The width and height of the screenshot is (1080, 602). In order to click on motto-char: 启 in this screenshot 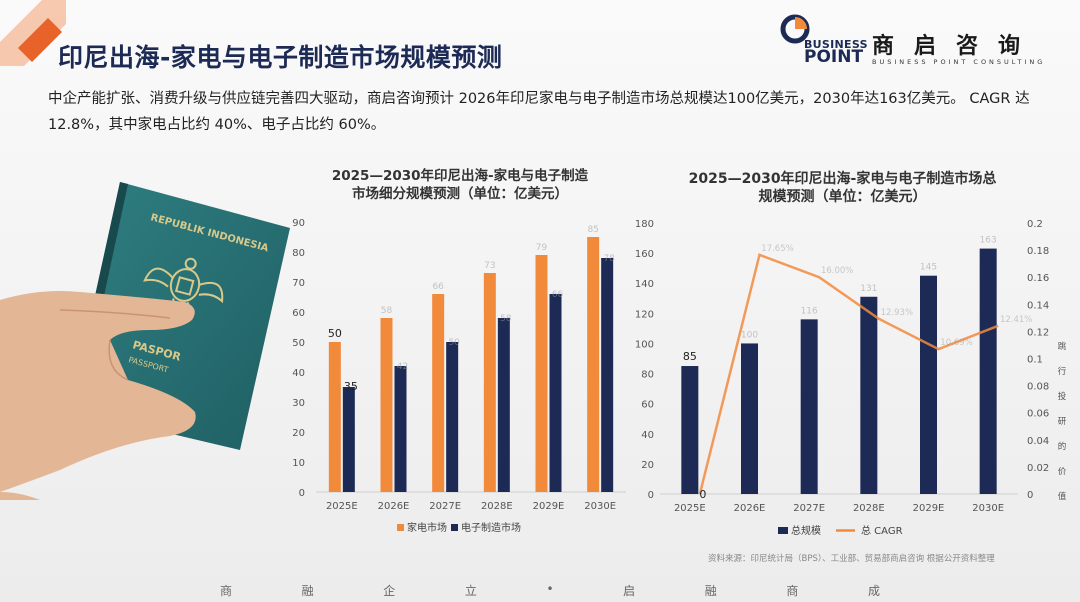, I will do `click(629, 591)`.